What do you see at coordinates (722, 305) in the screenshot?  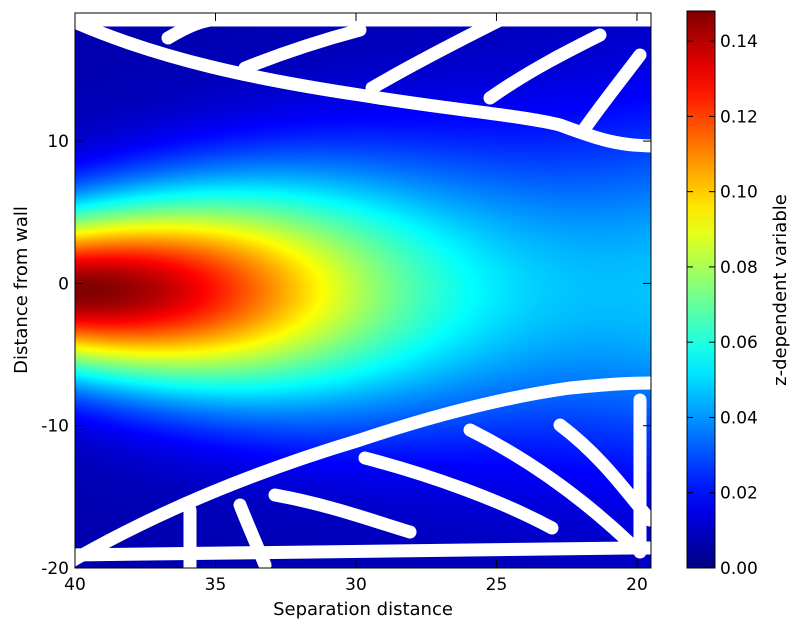 I see `colorbar-ticks: 0.00 0.02 0.04 0.06 0.08 0.10 0.12 0.14` at bounding box center [722, 305].